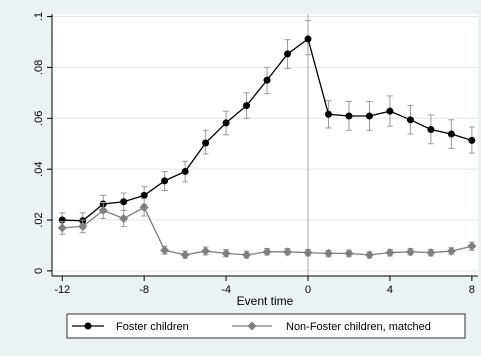  I want to click on y-tick-label-0: 0, so click(39, 271).